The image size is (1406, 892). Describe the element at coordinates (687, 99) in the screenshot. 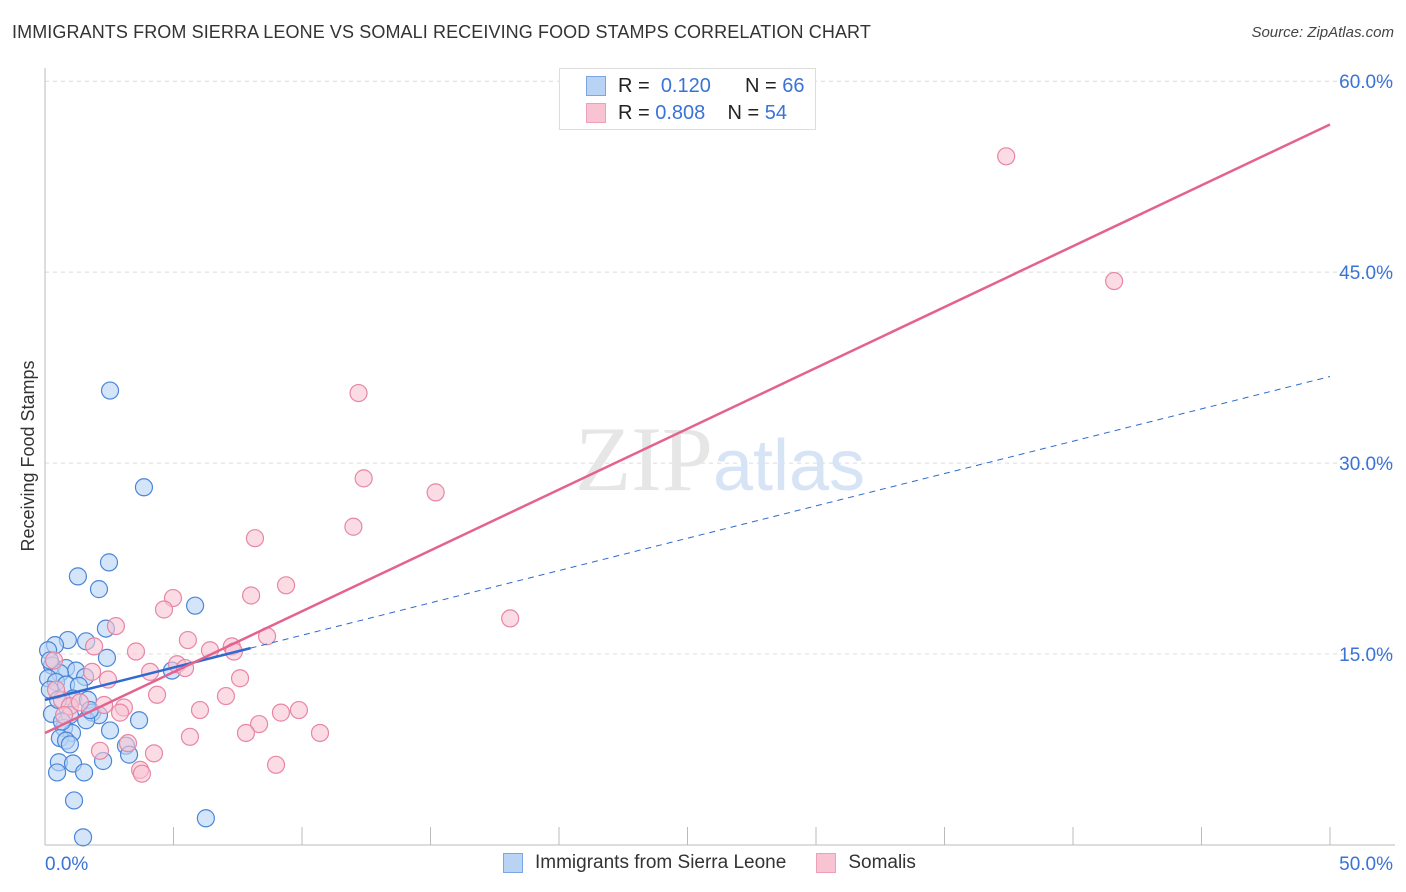

I see `correlation-legend: R = 0.120 N = 66 R = 0.808 N = 54` at that location.